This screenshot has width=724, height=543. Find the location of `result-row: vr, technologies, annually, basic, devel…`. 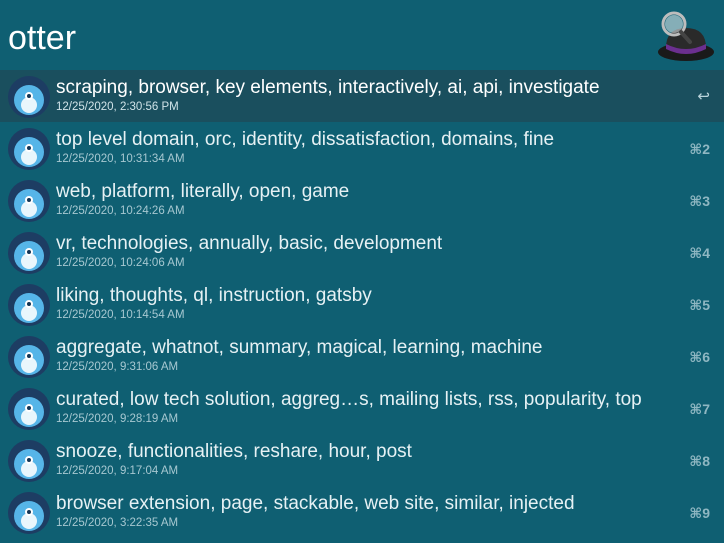

result-row: vr, technologies, annually, basic, devel… is located at coordinates (362, 252).